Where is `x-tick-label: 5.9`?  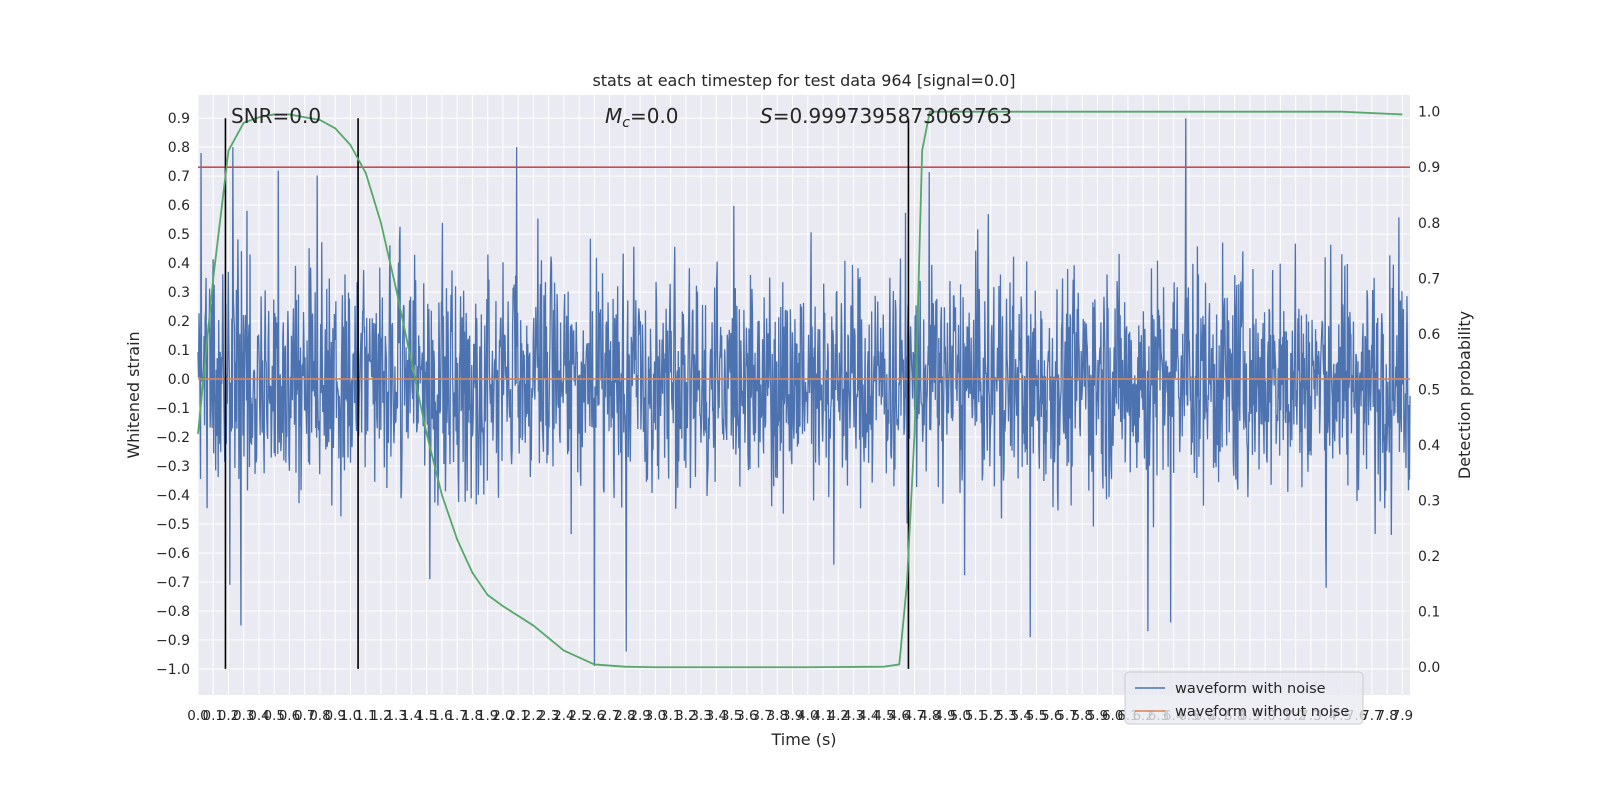
x-tick-label: 5.9 is located at coordinates (1097, 716).